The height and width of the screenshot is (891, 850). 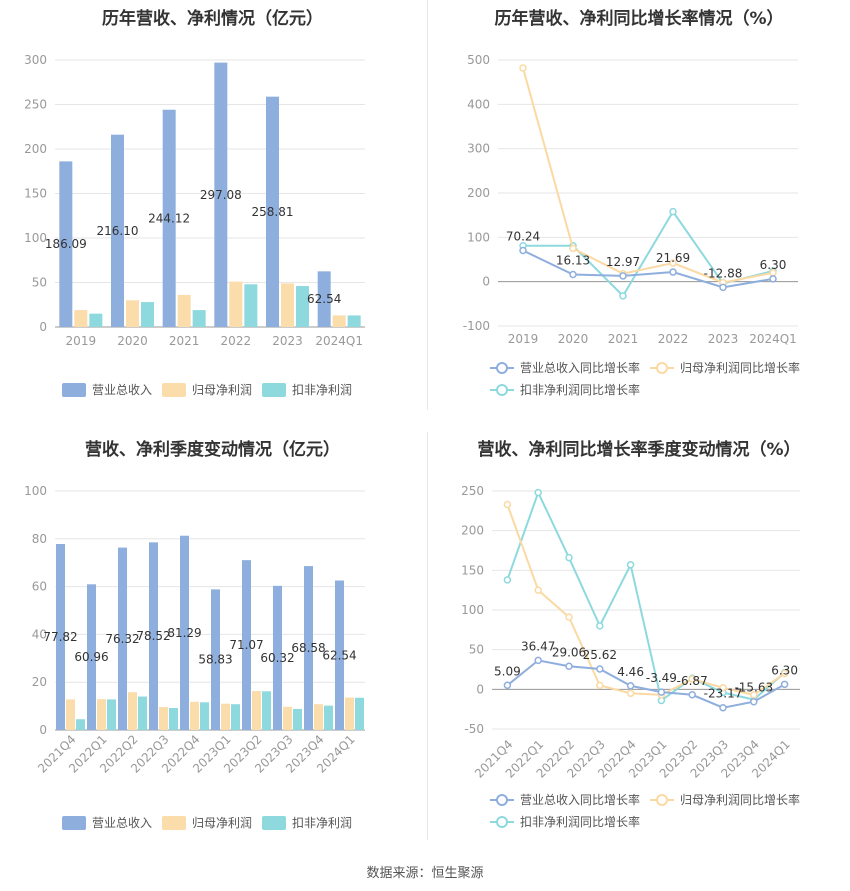 What do you see at coordinates (661, 678) in the screenshot?
I see `data-label: -3.49` at bounding box center [661, 678].